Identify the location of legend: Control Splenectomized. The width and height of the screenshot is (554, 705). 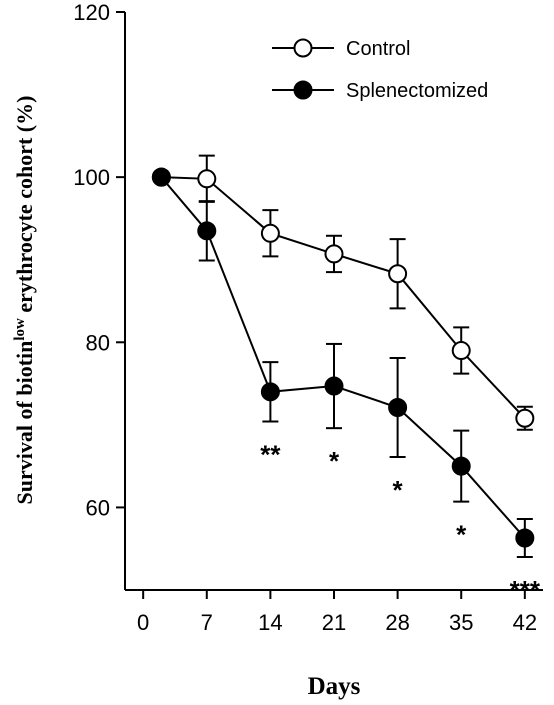
(380, 70).